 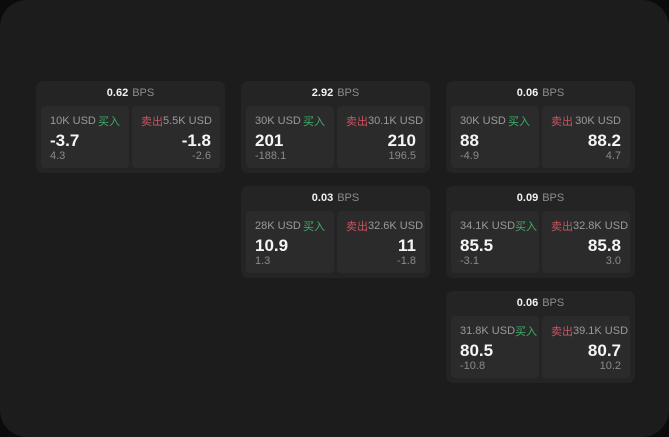 What do you see at coordinates (495, 347) in the screenshot?
I see `card-6-buy-panel: 31.8K USD 买入 80.5 -10.8` at bounding box center [495, 347].